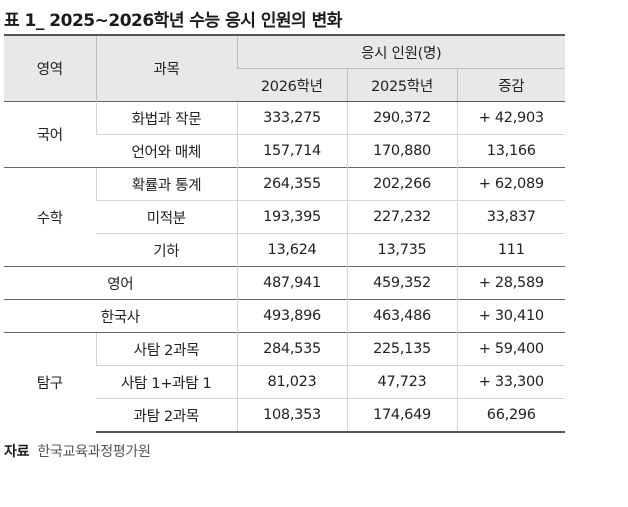 Image resolution: width=628 pixels, height=507 pixels. Describe the element at coordinates (401, 184) in the screenshot. I see `value-2025-cell: 202,266` at that location.